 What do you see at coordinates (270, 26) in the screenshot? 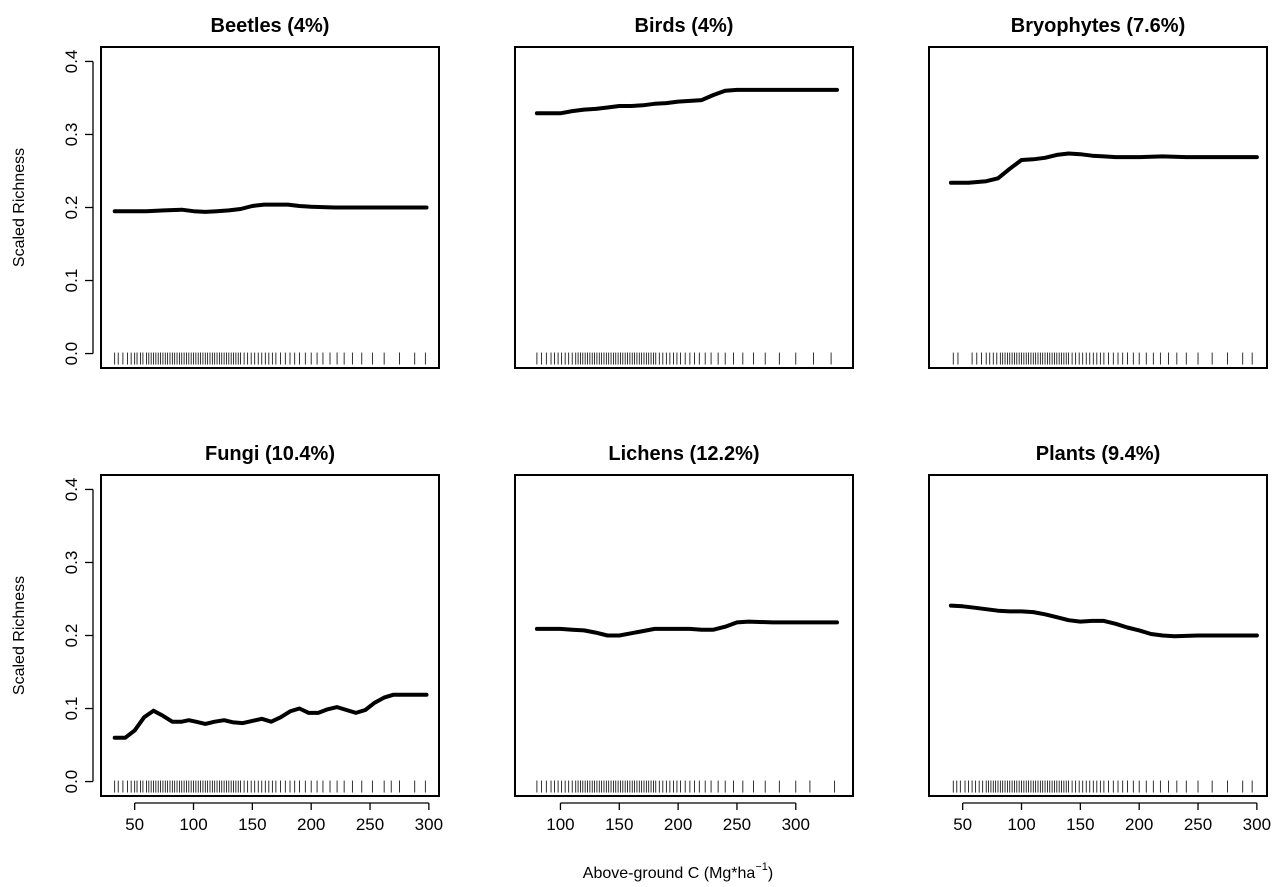
I see `panel-title: Beetles (4%)` at bounding box center [270, 26].